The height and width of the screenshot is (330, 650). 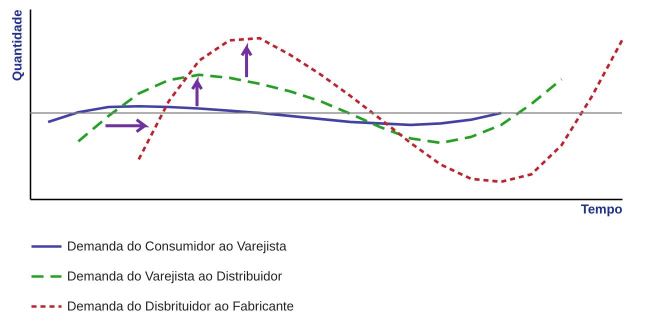 What do you see at coordinates (180, 306) in the screenshot?
I see `legend-label: Demanda do Disbrituidor ao Fabricante` at bounding box center [180, 306].